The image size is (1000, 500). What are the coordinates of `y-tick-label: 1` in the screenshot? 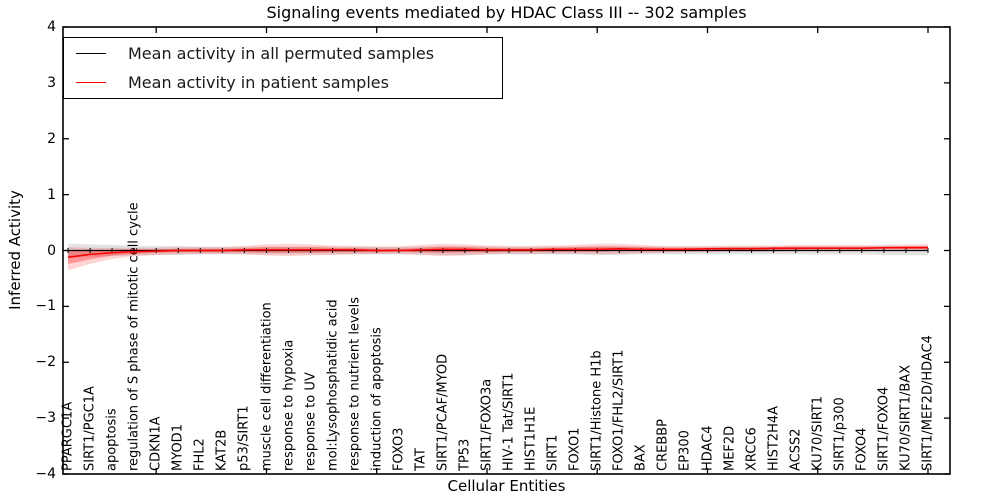 It's located at (51, 194).